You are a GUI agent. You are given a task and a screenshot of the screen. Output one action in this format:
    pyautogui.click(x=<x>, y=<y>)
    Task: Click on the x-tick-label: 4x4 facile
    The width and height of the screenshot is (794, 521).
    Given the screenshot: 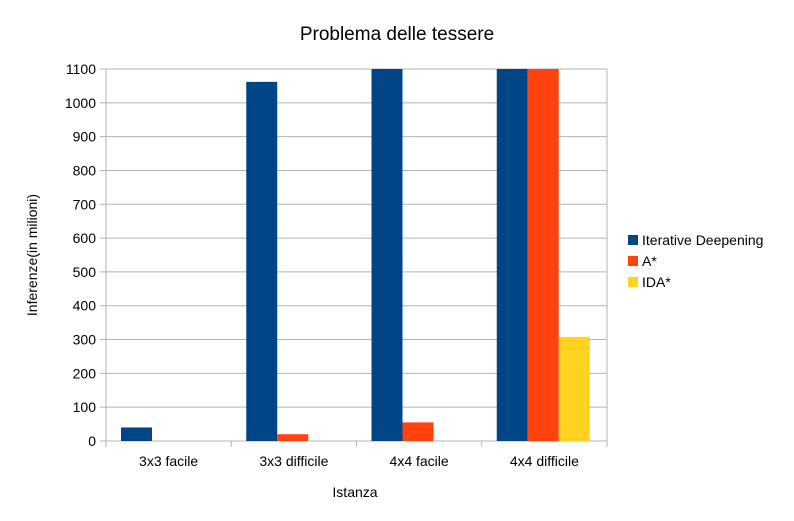 What is the action you would take?
    pyautogui.click(x=419, y=461)
    